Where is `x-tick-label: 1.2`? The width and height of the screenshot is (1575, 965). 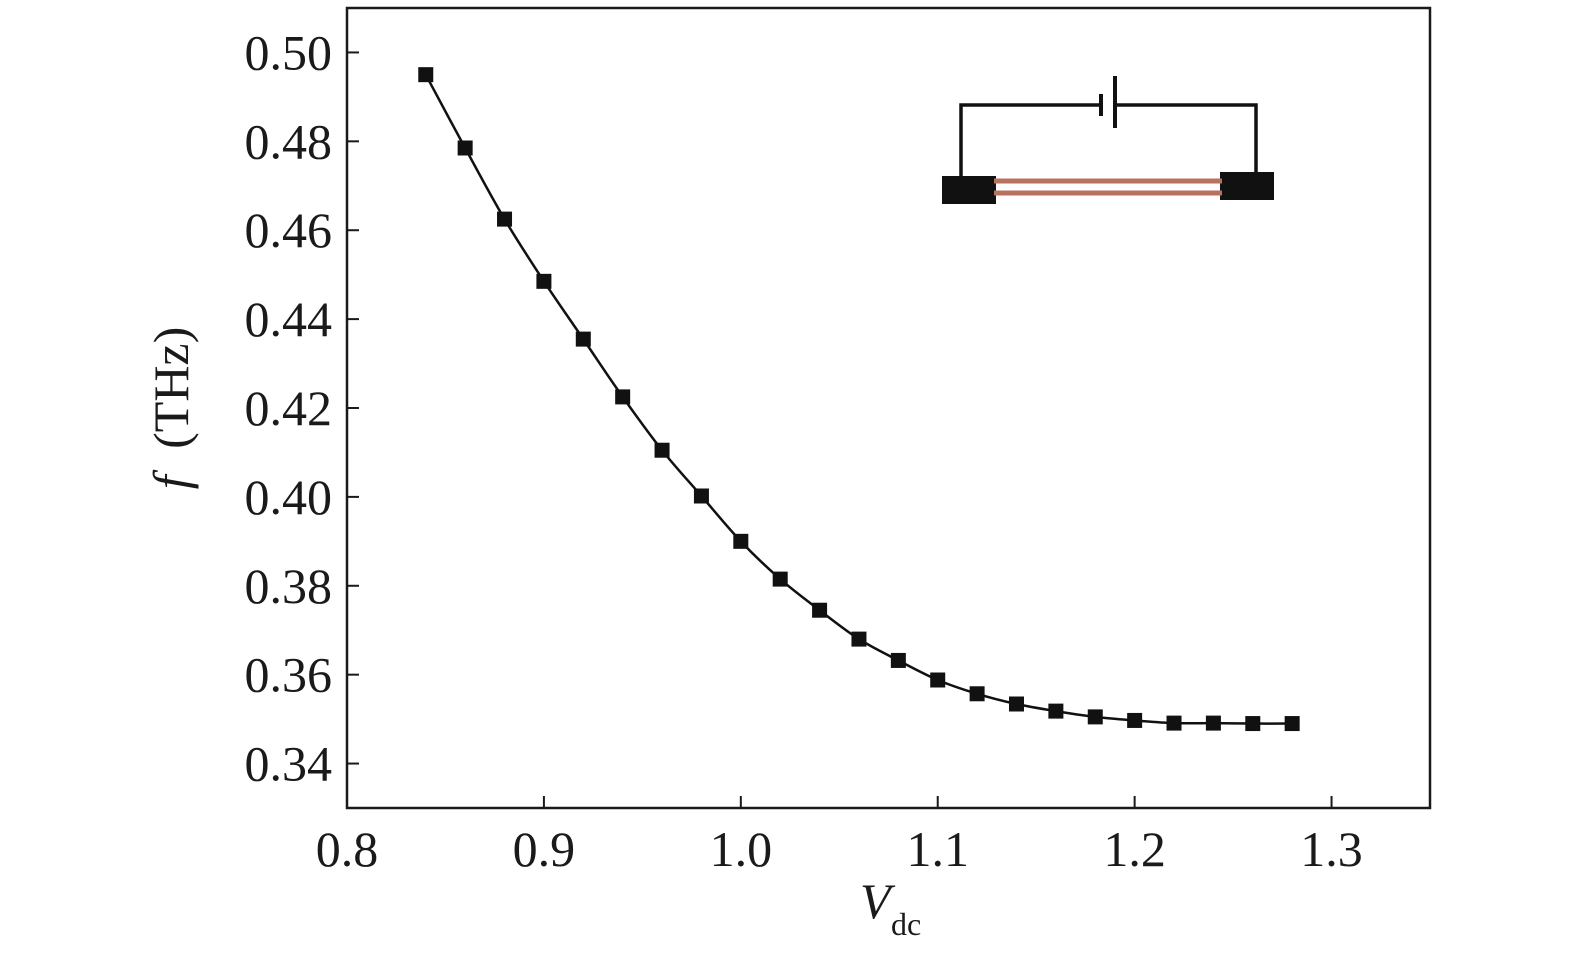
x-tick-label: 1.2 is located at coordinates (1134, 849).